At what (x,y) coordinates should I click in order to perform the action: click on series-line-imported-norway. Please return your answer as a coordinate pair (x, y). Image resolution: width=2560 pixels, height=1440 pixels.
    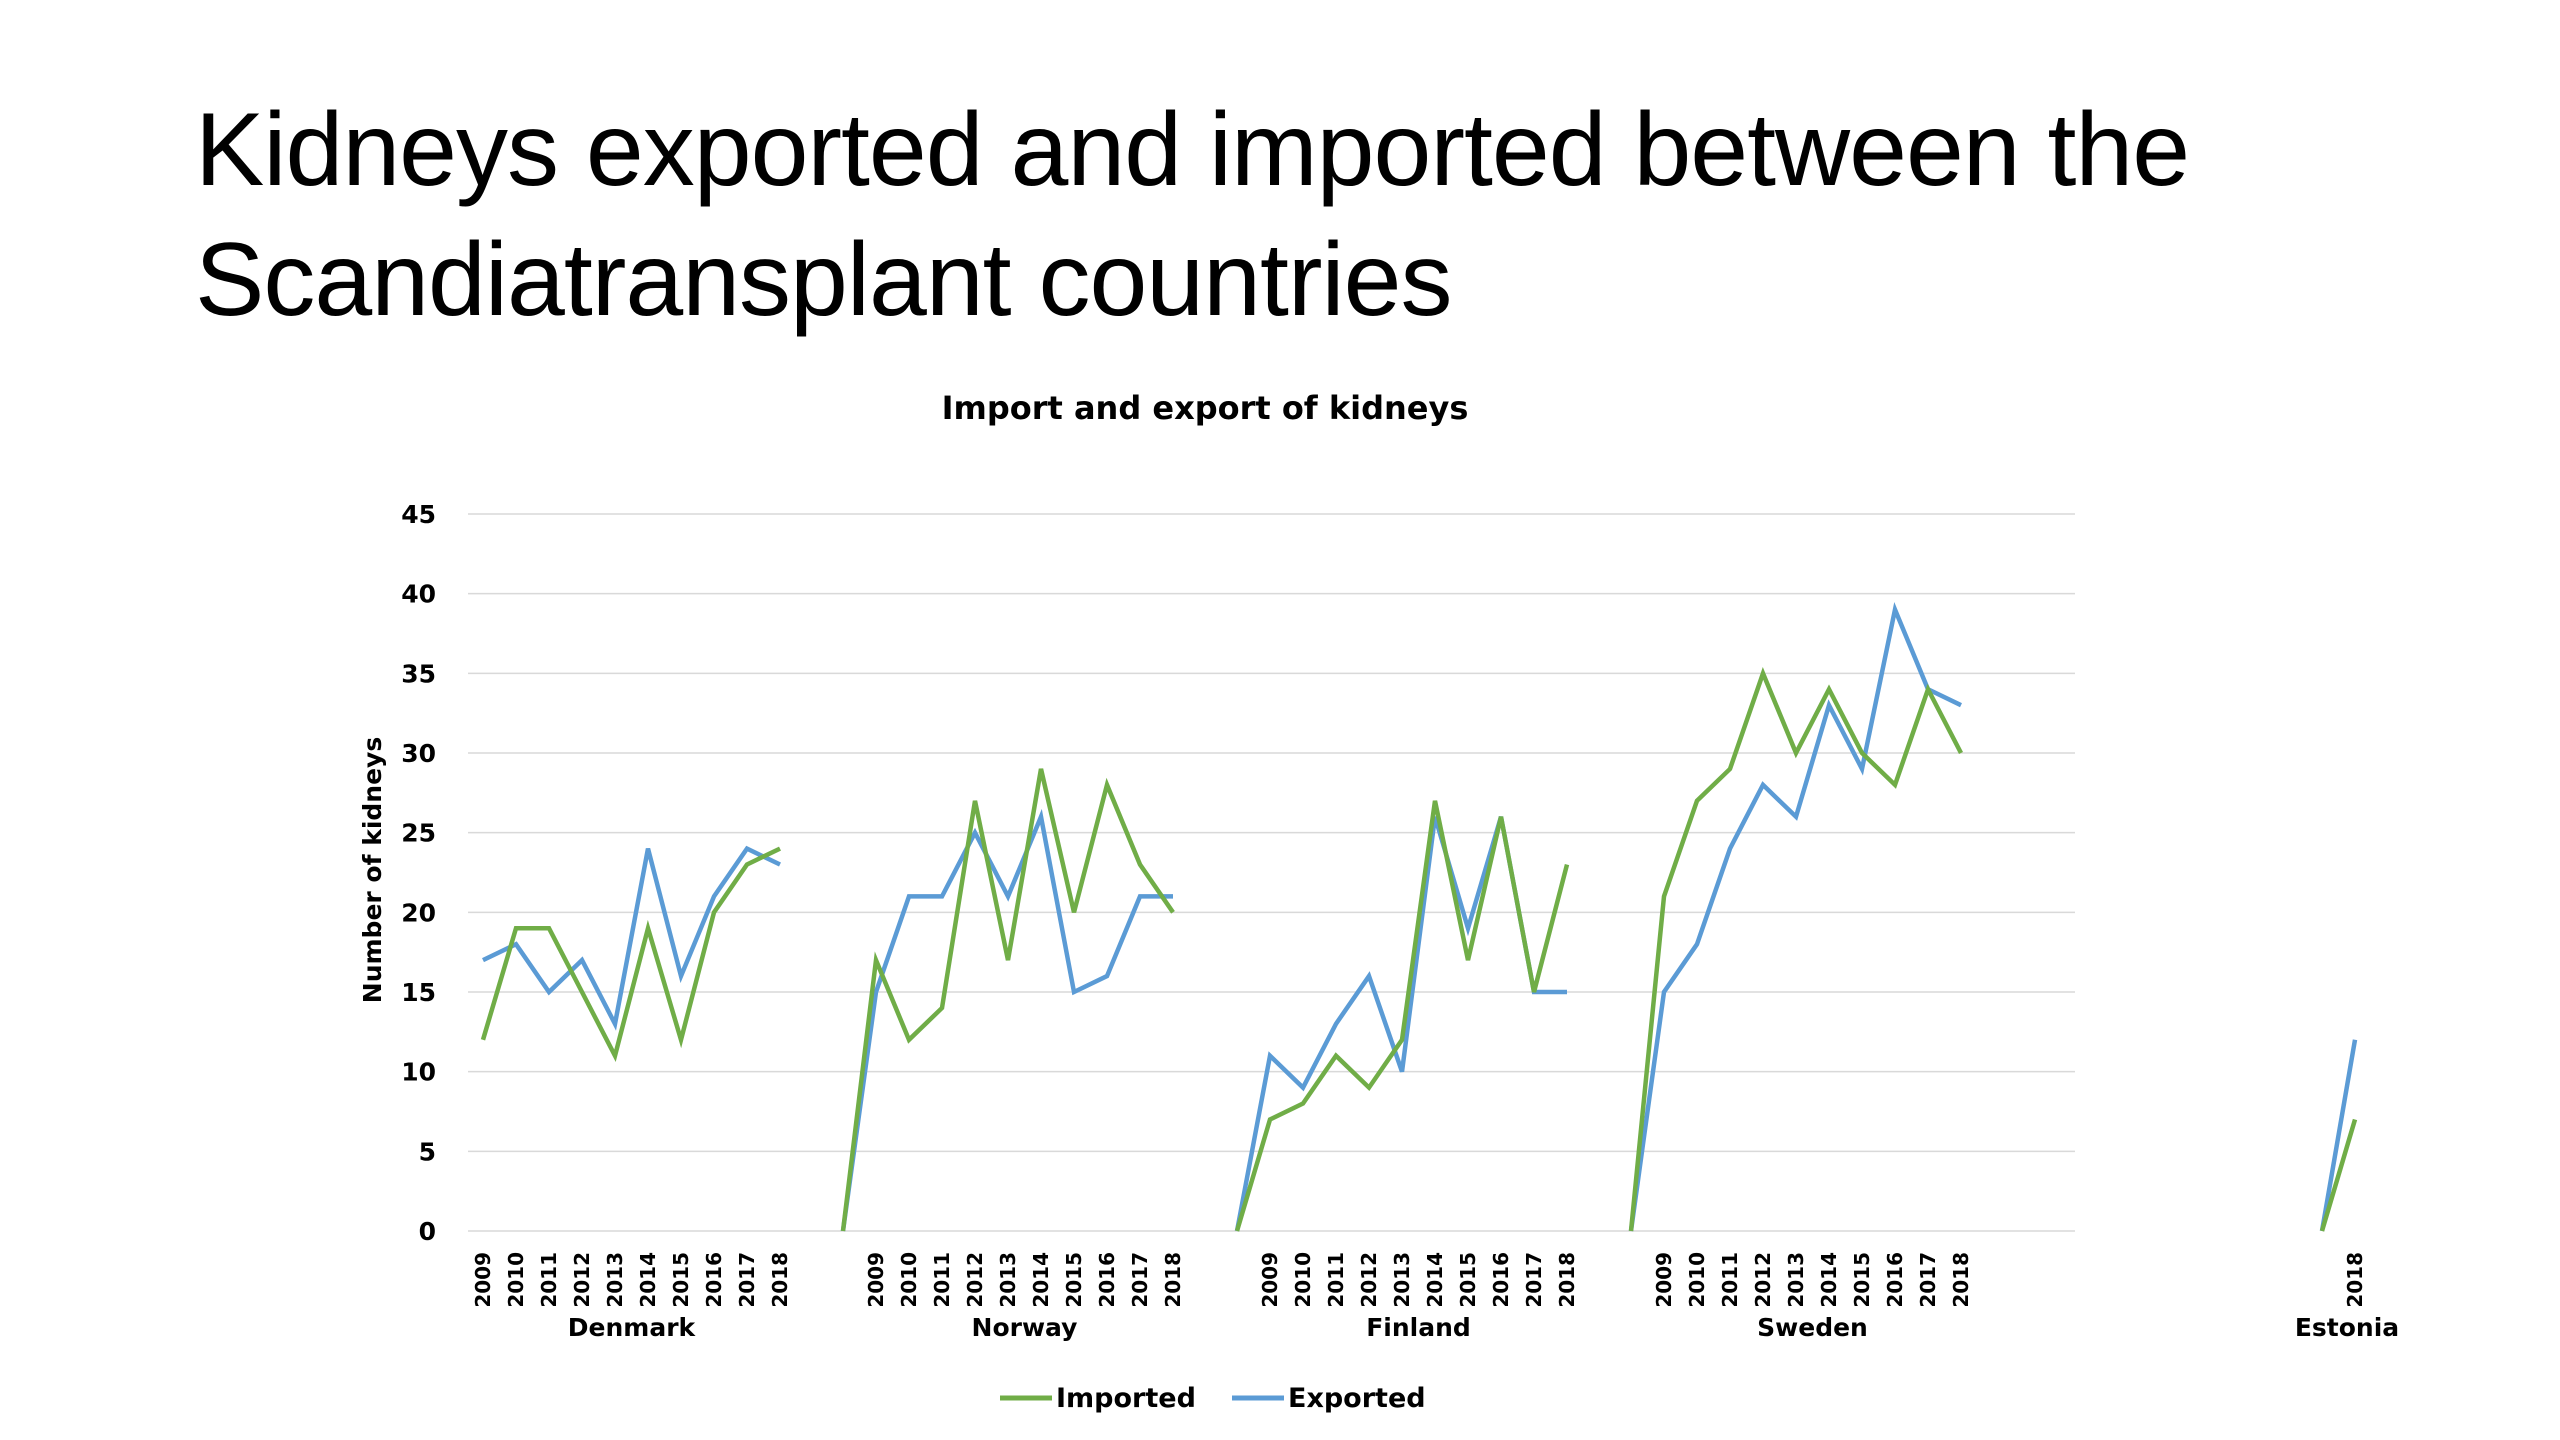
    Looking at the image, I should click on (1007, 1000).